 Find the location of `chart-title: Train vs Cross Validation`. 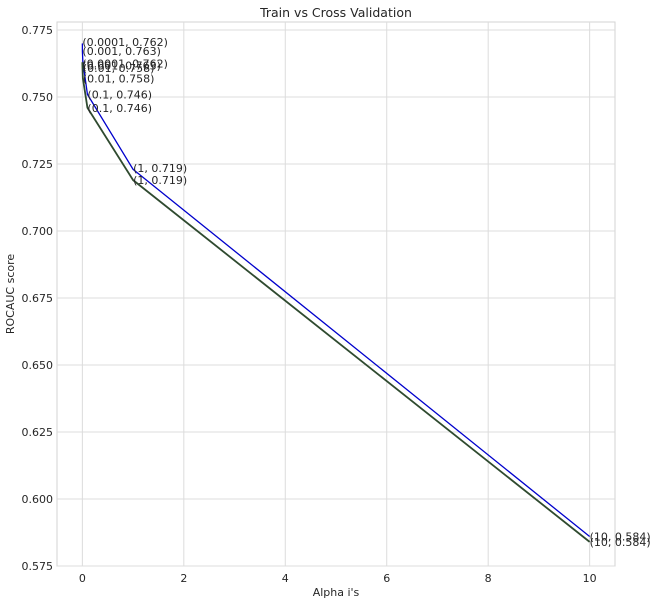

chart-title: Train vs Cross Validation is located at coordinates (335, 12).